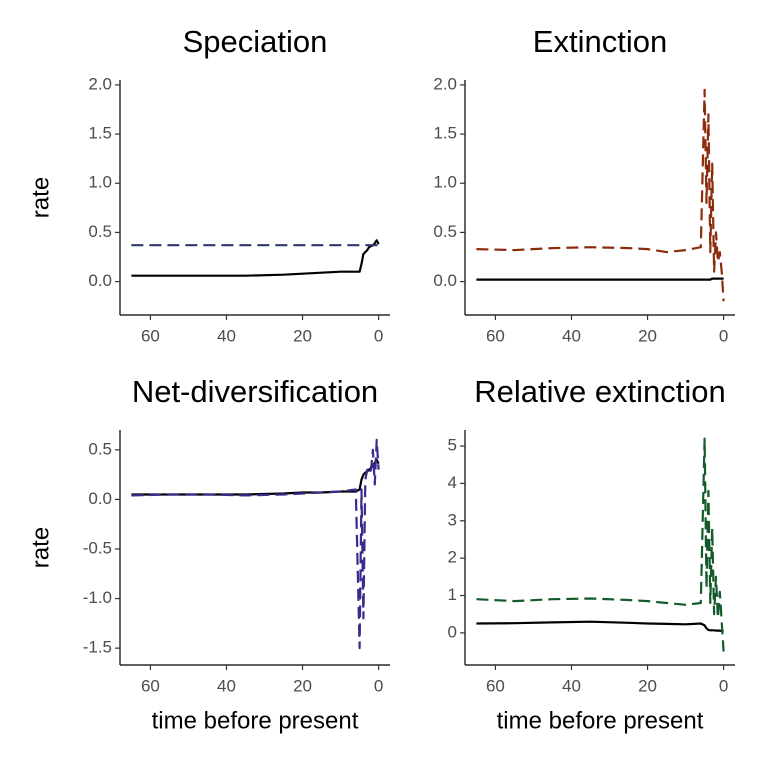  What do you see at coordinates (452, 482) in the screenshot?
I see `y-tick-label: 4` at bounding box center [452, 482].